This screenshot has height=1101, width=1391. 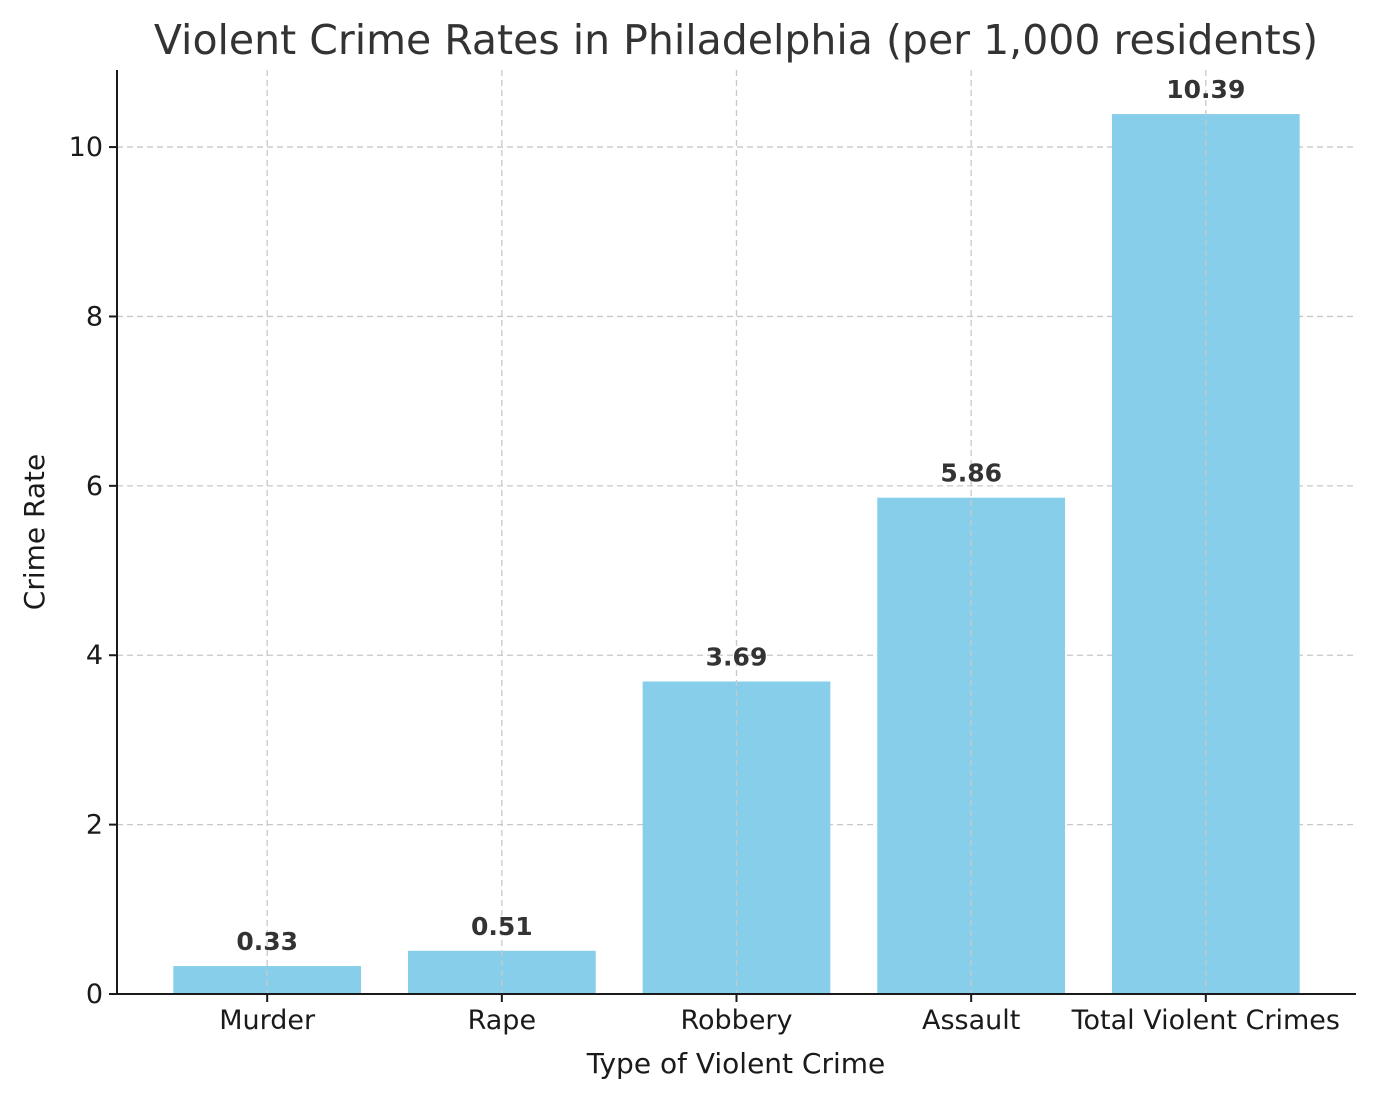 What do you see at coordinates (94, 825) in the screenshot?
I see `y-tick-label: 2` at bounding box center [94, 825].